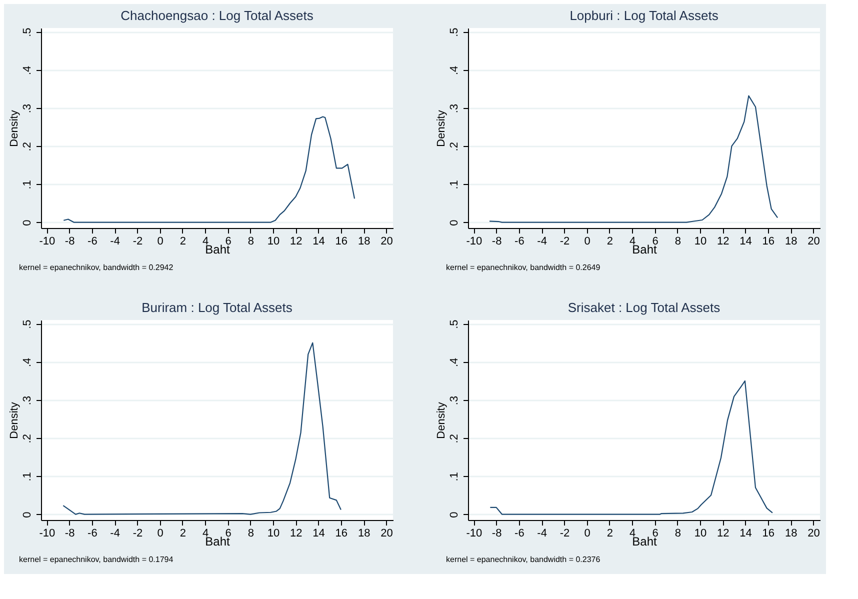  I want to click on chart-title: Buriram : Log Total Assets, so click(217, 308).